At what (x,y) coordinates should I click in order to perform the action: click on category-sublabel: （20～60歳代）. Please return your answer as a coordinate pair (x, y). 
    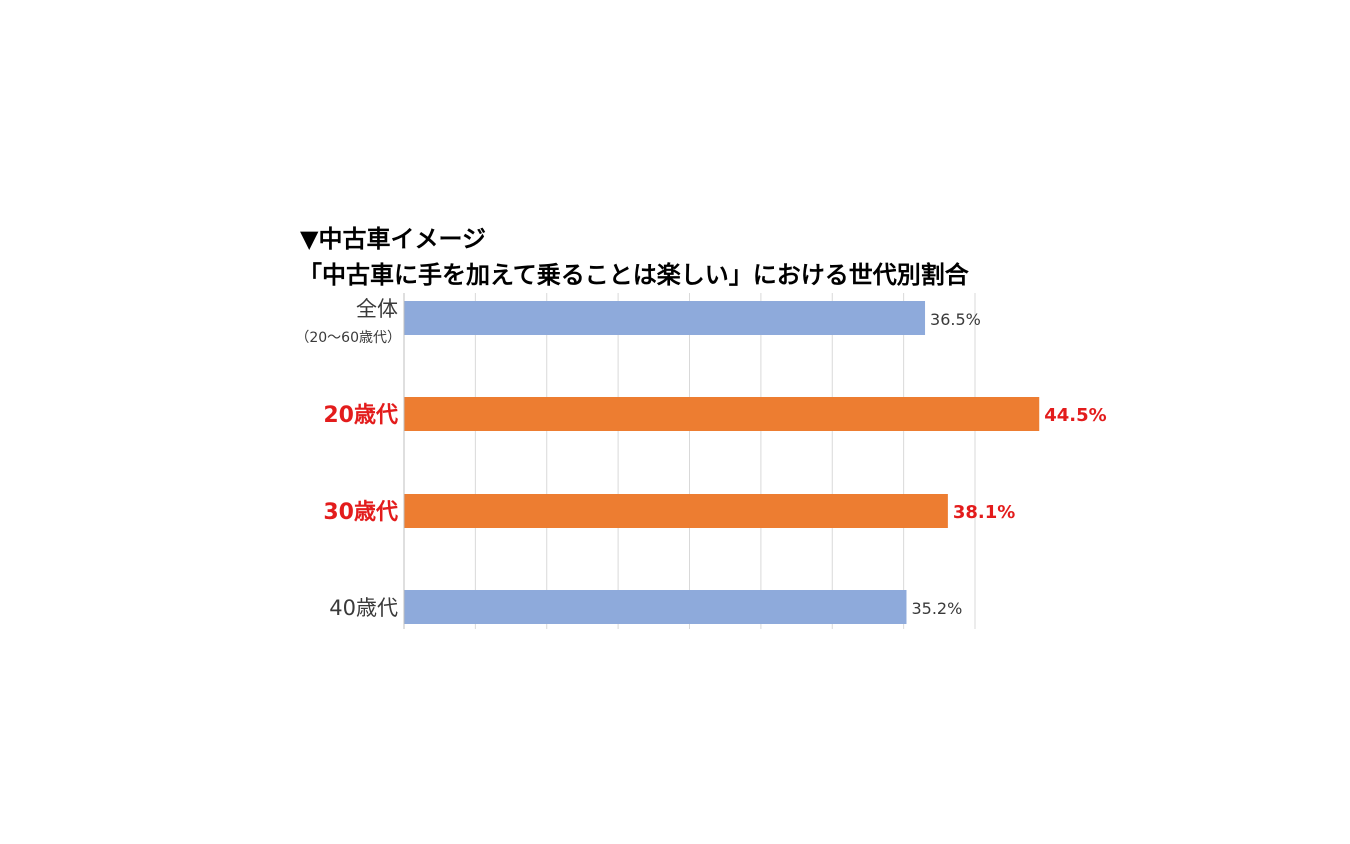
    Looking at the image, I should click on (348, 338).